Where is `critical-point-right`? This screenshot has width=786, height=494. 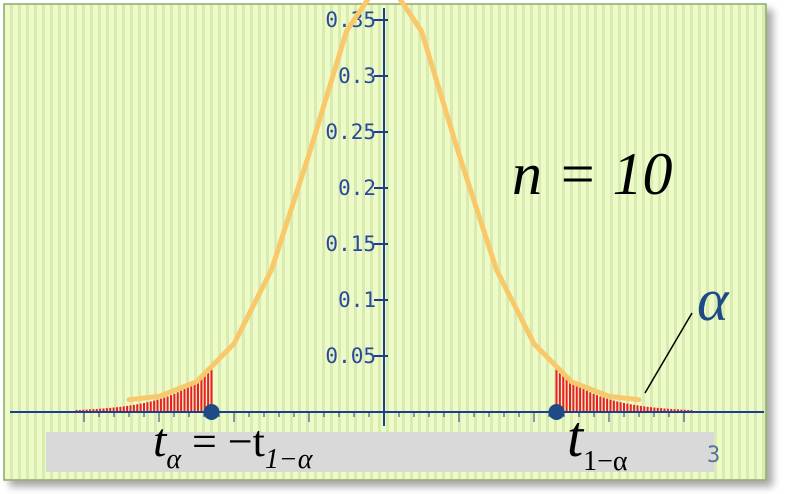 critical-point-right is located at coordinates (556, 412).